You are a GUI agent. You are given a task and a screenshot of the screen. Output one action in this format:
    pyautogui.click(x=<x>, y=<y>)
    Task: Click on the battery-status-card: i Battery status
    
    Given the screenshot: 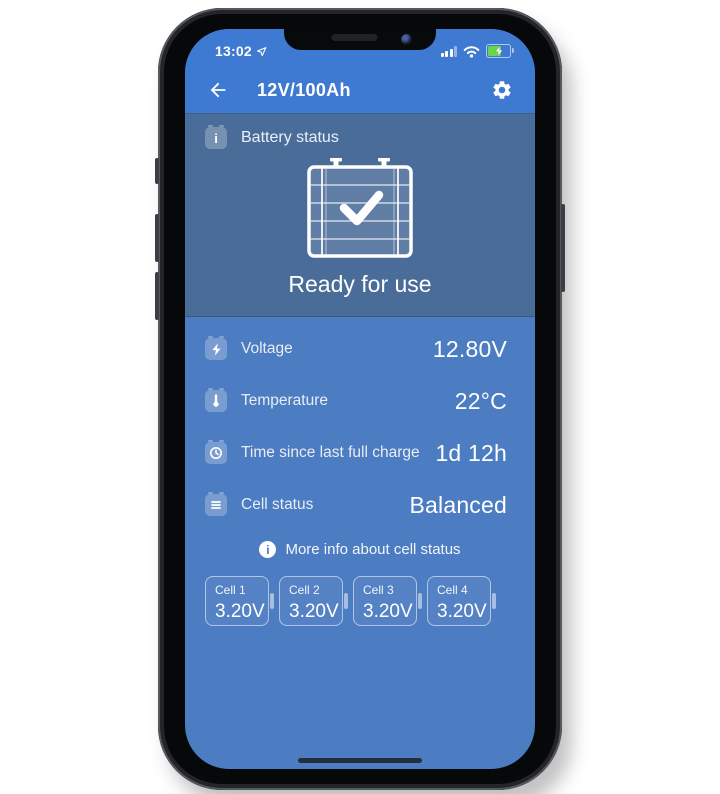 What is the action you would take?
    pyautogui.click(x=360, y=215)
    